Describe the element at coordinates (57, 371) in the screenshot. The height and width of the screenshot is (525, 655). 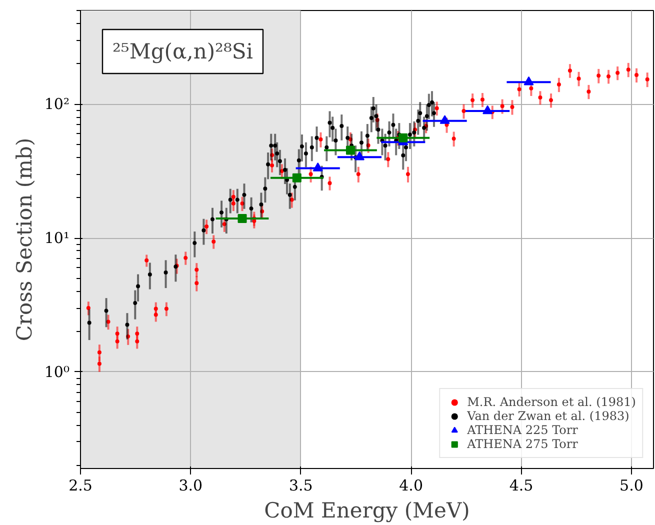
I see `y-tick-label: 10⁰` at that location.